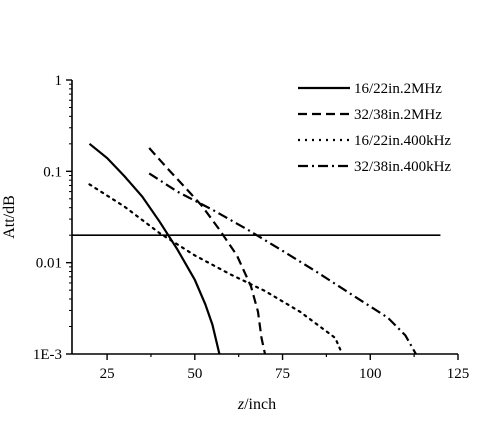 The width and height of the screenshot is (480, 440). What do you see at coordinates (260, 404) in the screenshot?
I see `x-axis-label-rest: /inch` at bounding box center [260, 404].